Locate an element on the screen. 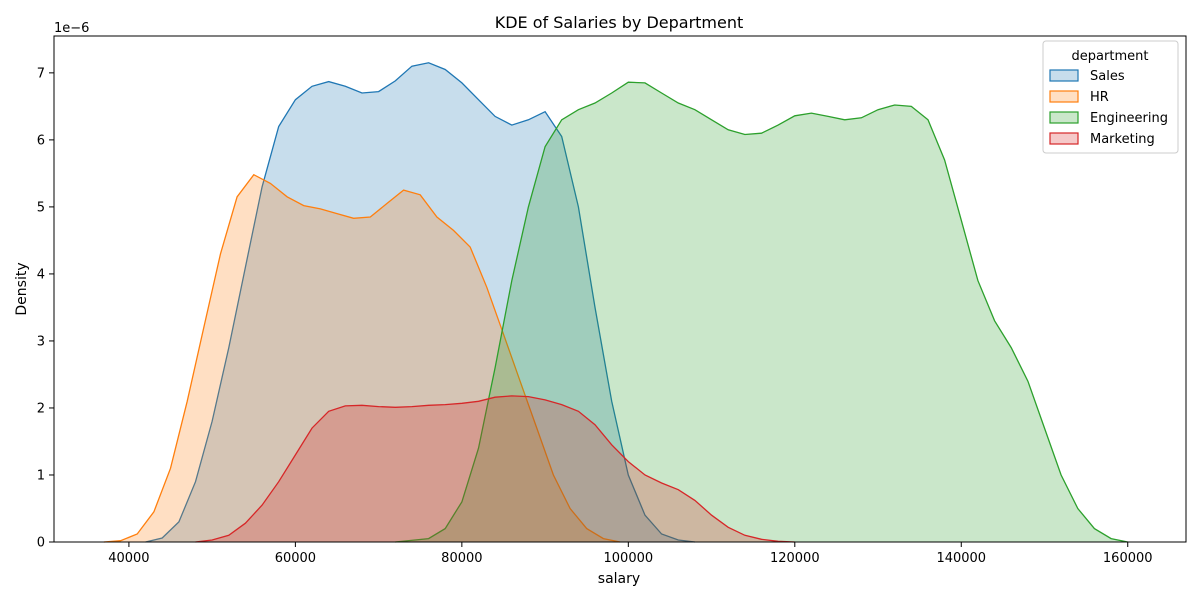 The width and height of the screenshot is (1200, 600). y-tick-label: 6 is located at coordinates (41, 140).